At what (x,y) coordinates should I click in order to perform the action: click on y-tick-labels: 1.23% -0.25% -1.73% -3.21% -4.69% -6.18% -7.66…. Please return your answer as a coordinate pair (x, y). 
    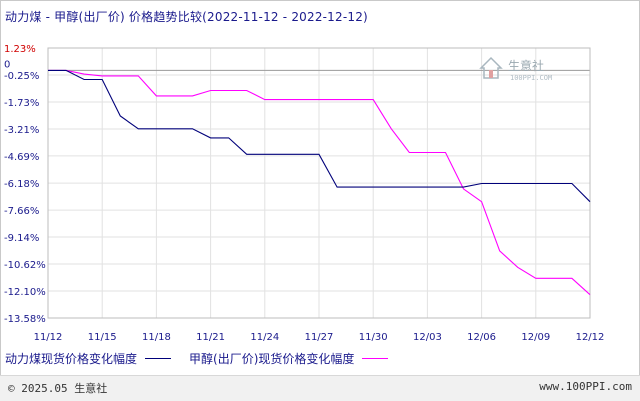
    Looking at the image, I should click on (25, 184).